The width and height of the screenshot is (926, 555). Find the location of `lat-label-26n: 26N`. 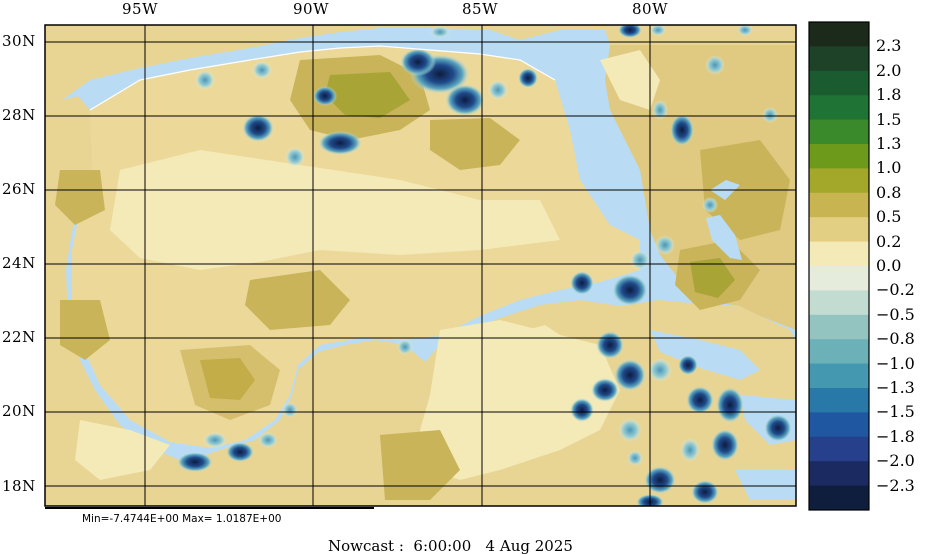

lat-label-26n: 26N is located at coordinates (19, 189).